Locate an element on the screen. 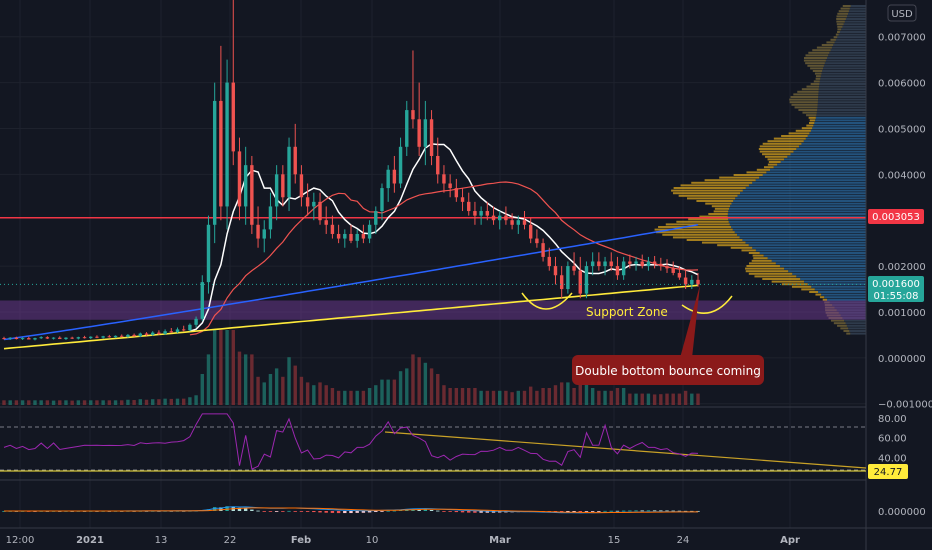 Image resolution: width=932 pixels, height=550 pixels. rsi-tick-label: 80.00 is located at coordinates (892, 419).